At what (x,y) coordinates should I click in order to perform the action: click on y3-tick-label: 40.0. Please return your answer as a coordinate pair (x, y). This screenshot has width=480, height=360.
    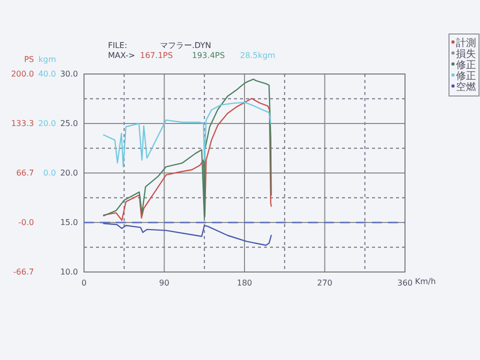
    Looking at the image, I should click on (47, 74).